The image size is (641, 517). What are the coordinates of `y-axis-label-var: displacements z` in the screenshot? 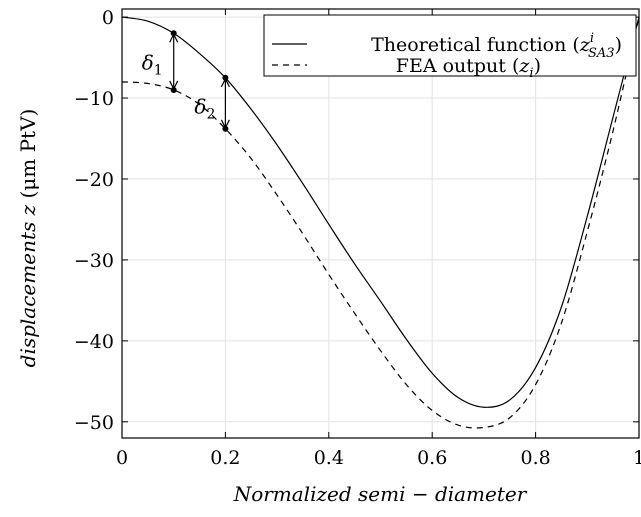 It's located at (28, 285).